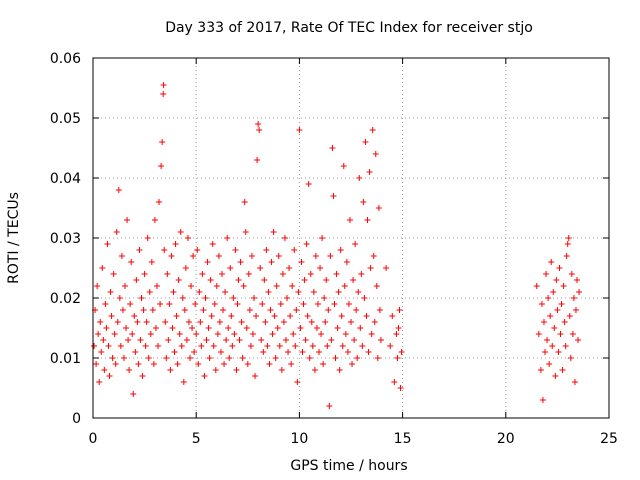 This screenshot has width=640, height=480. Describe the element at coordinates (65, 179) in the screenshot. I see `y-tick-label: 0.04` at that location.